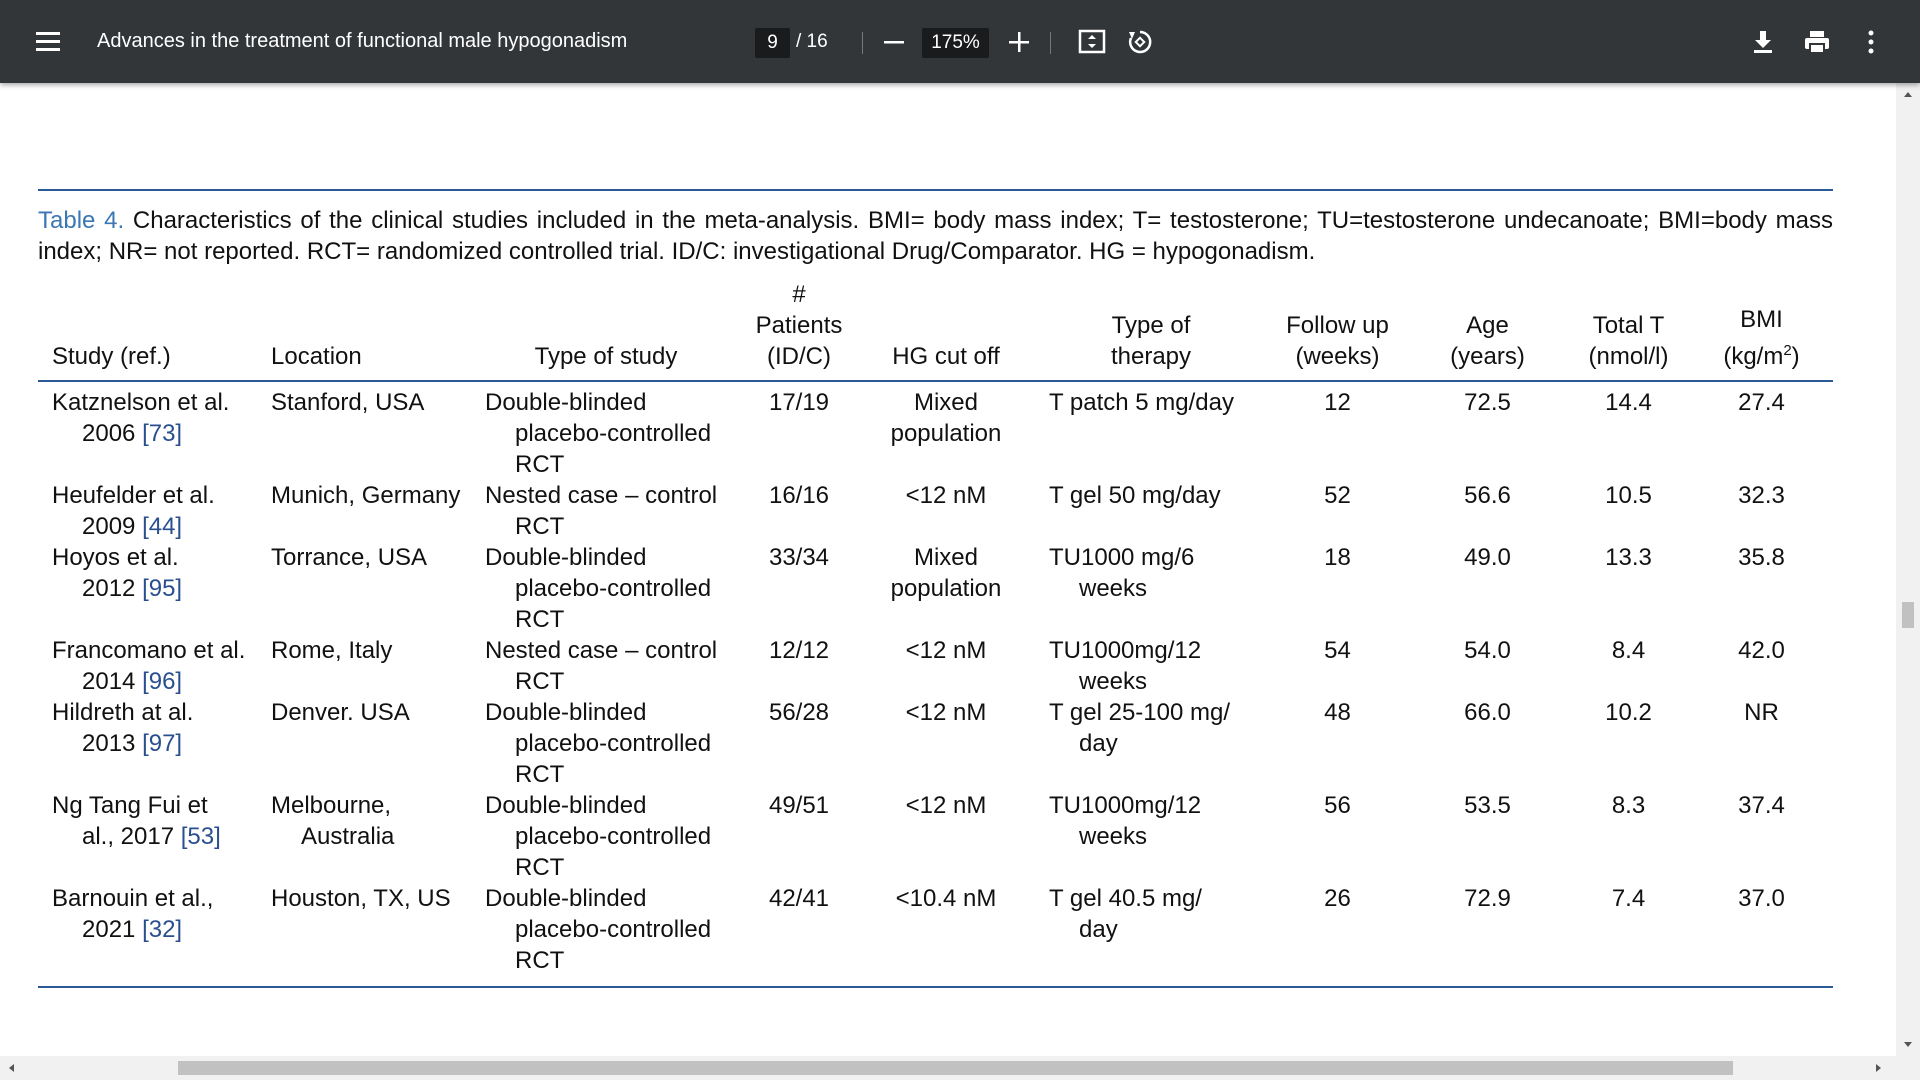 This screenshot has width=1920, height=1085. I want to click on page-input: 9, so click(772, 43).